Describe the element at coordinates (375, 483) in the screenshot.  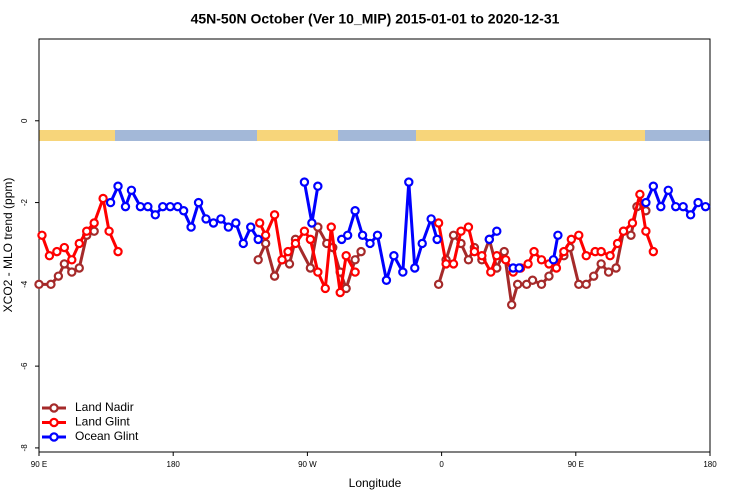
I see `x-axis-label: Longitude` at that location.